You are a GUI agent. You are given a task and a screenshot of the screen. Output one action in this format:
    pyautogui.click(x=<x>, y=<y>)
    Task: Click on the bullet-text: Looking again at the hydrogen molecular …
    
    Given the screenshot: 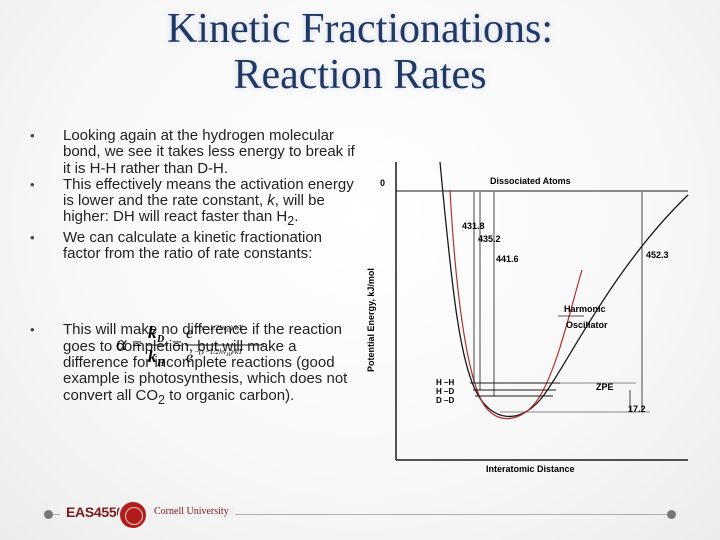 What is the action you would take?
    pyautogui.click(x=209, y=152)
    